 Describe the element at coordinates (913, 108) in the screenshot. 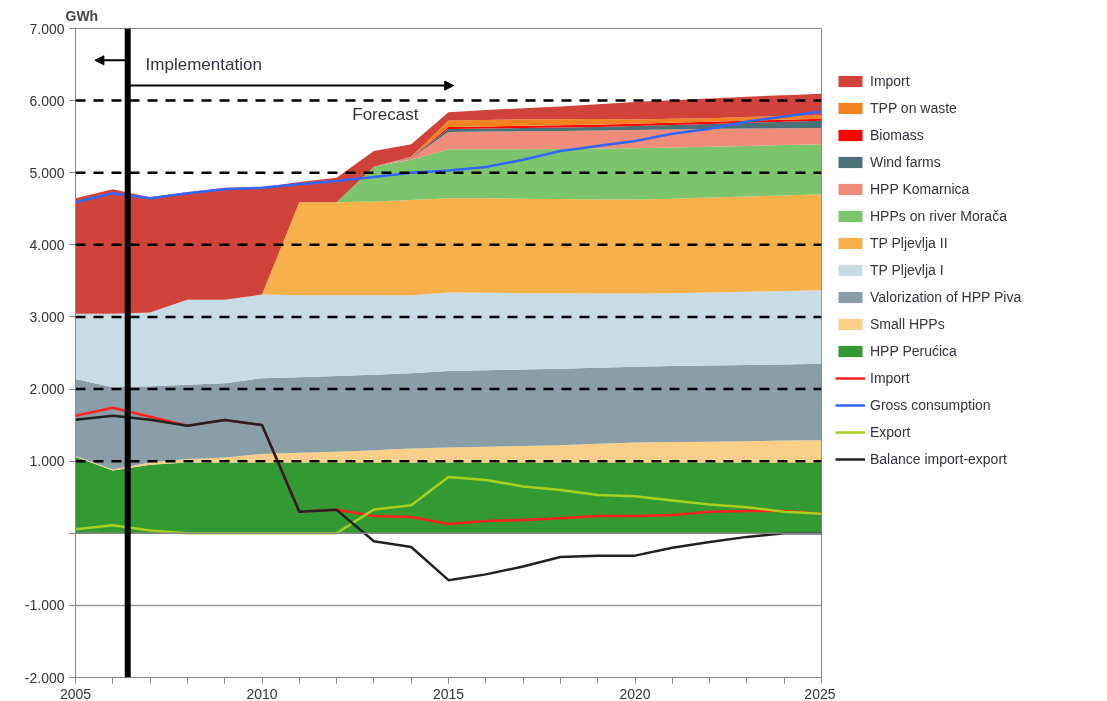

I see `legend-label: TPP on waste` at that location.